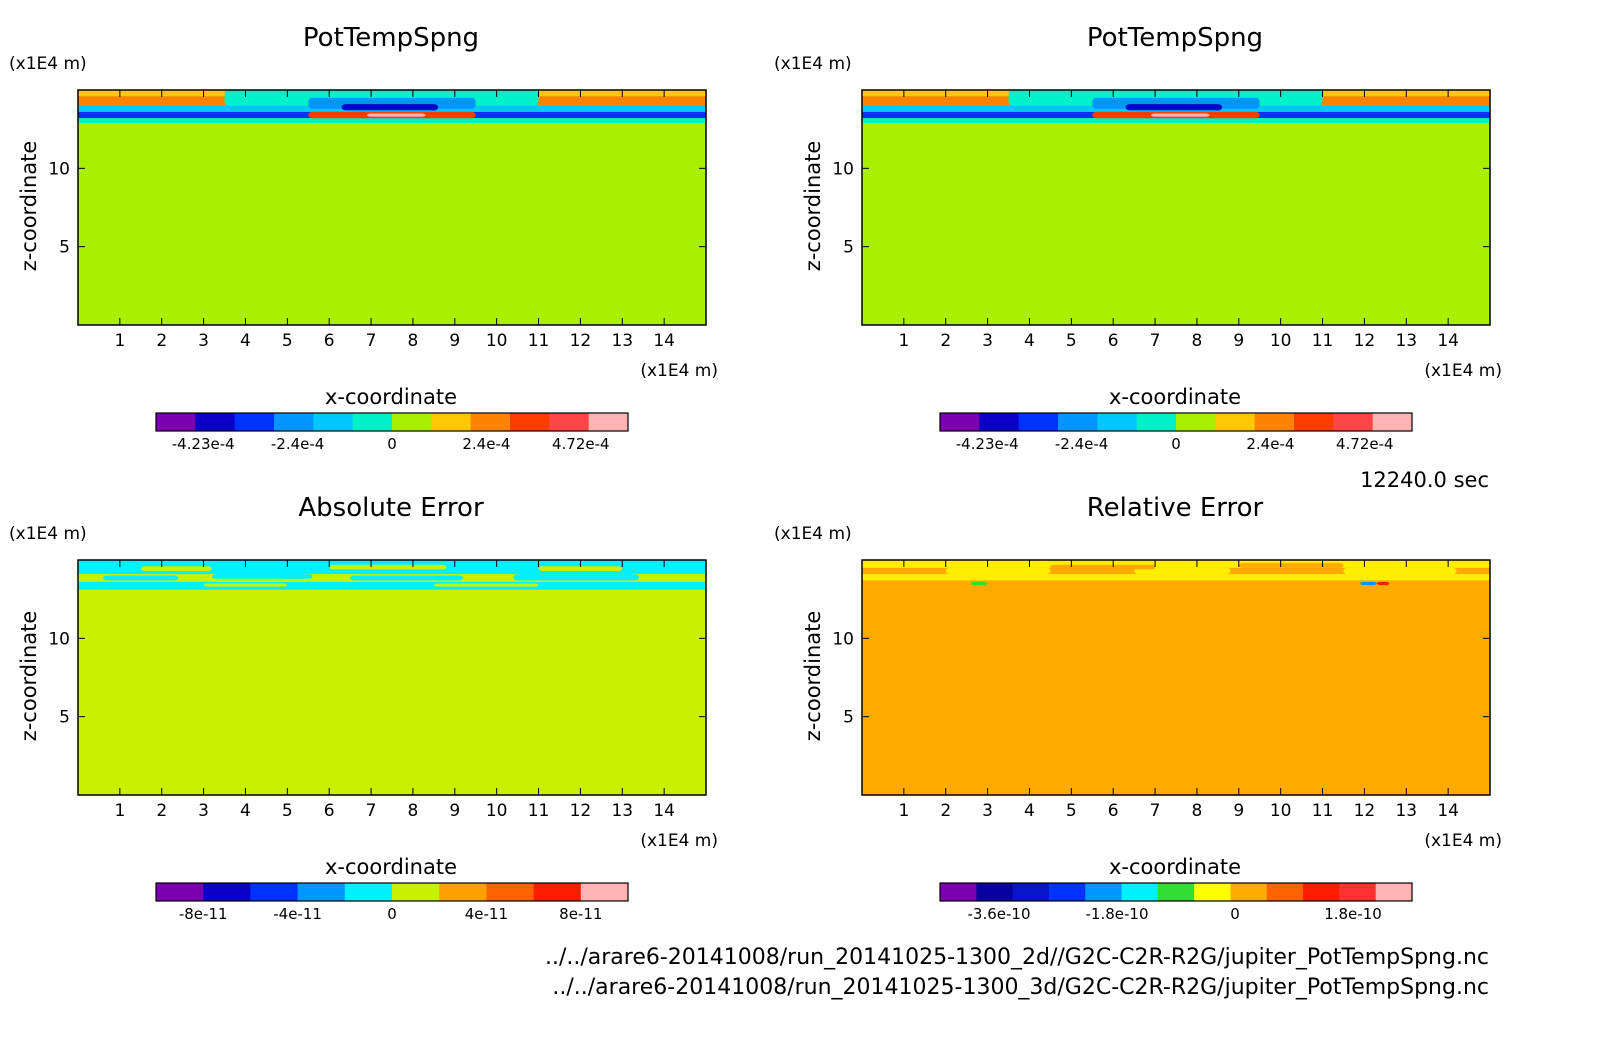 The image size is (1604, 1054). Describe the element at coordinates (581, 444) in the screenshot. I see `colorbar-tick-label: 4.72e-4` at that location.